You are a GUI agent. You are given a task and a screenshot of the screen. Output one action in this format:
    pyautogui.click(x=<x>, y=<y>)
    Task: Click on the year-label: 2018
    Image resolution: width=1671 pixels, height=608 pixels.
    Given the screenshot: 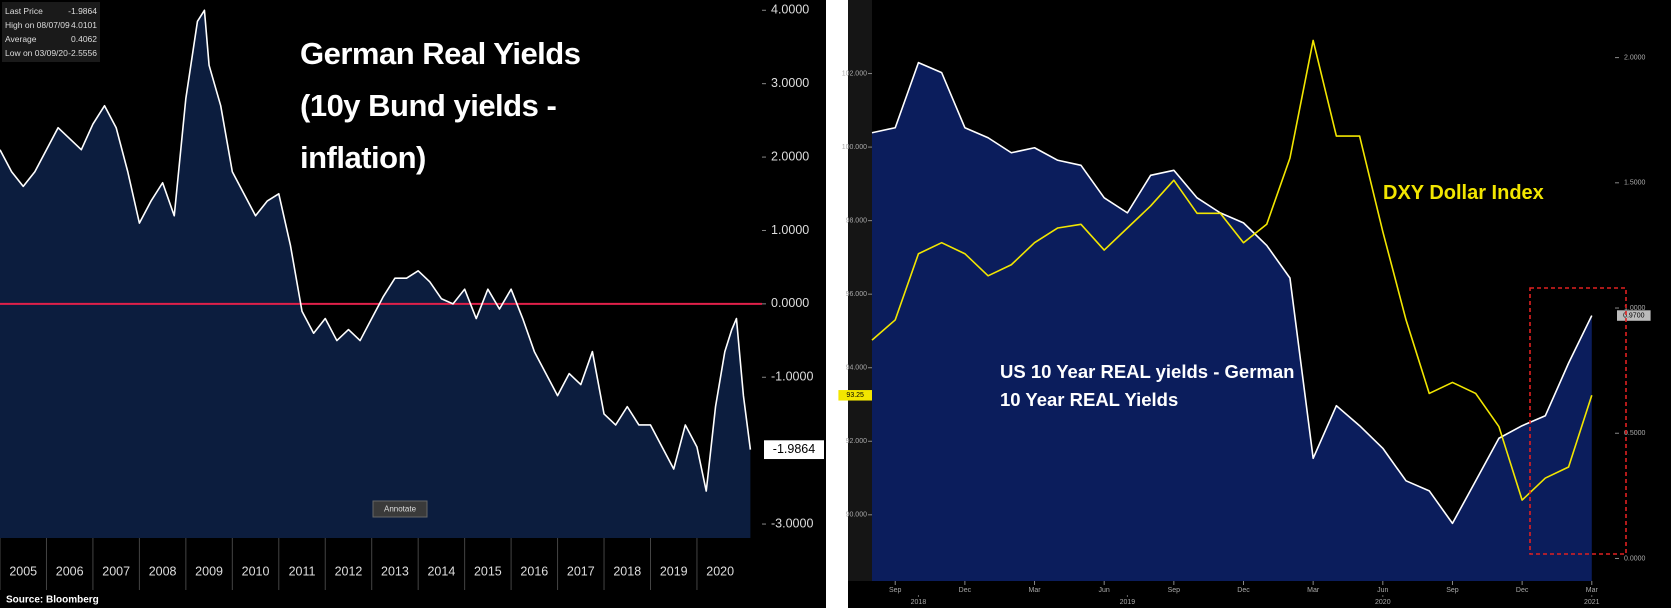 What is the action you would take?
    pyautogui.click(x=919, y=602)
    